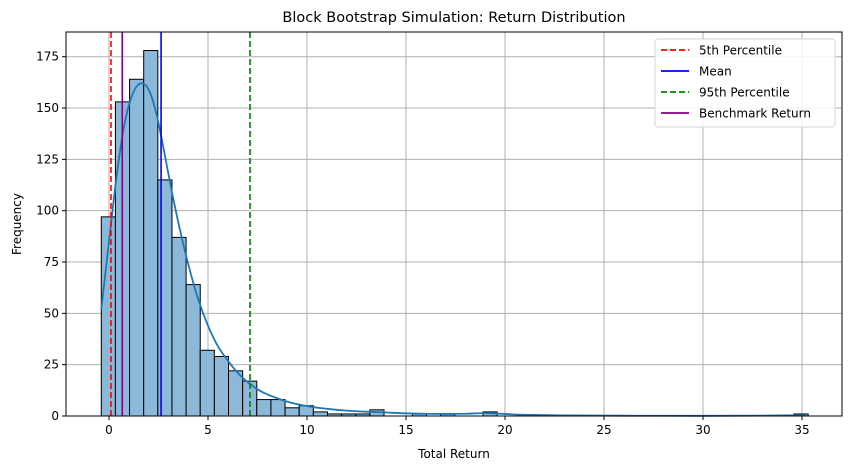  What do you see at coordinates (55, 416) in the screenshot?
I see `y-tick-label: 0` at bounding box center [55, 416].